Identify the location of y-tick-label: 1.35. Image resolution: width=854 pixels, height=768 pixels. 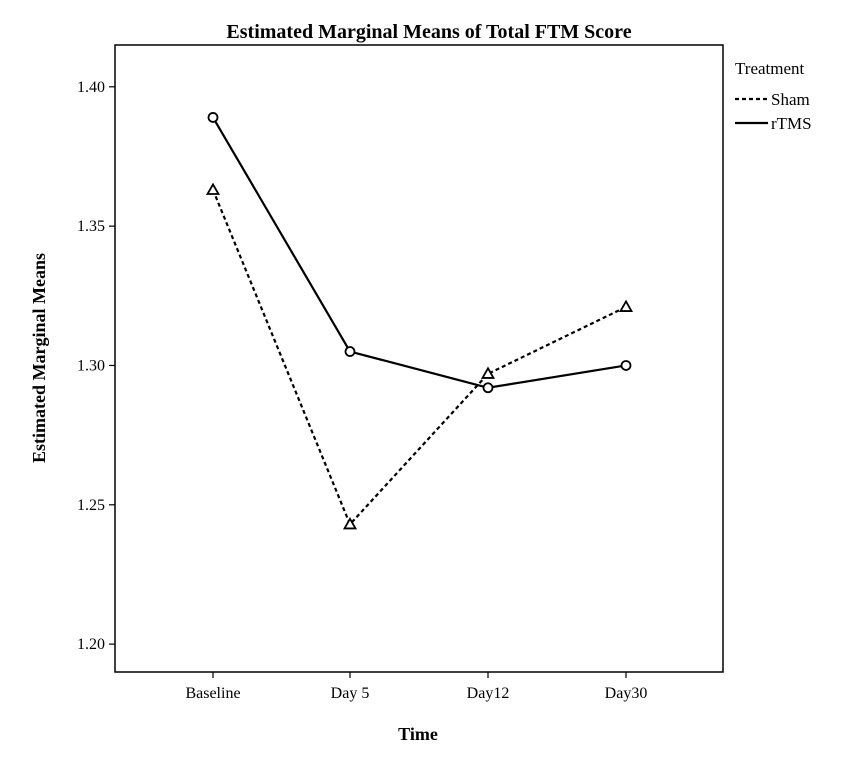
(91, 226).